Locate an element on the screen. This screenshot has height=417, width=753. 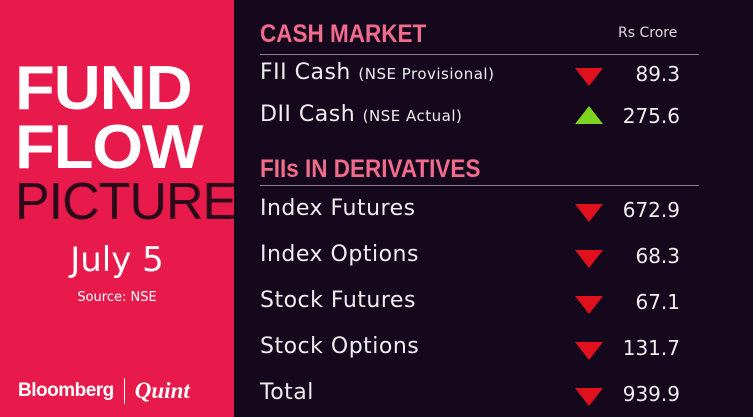
table-row: Stock Futures 67.1 is located at coordinates (480, 303).